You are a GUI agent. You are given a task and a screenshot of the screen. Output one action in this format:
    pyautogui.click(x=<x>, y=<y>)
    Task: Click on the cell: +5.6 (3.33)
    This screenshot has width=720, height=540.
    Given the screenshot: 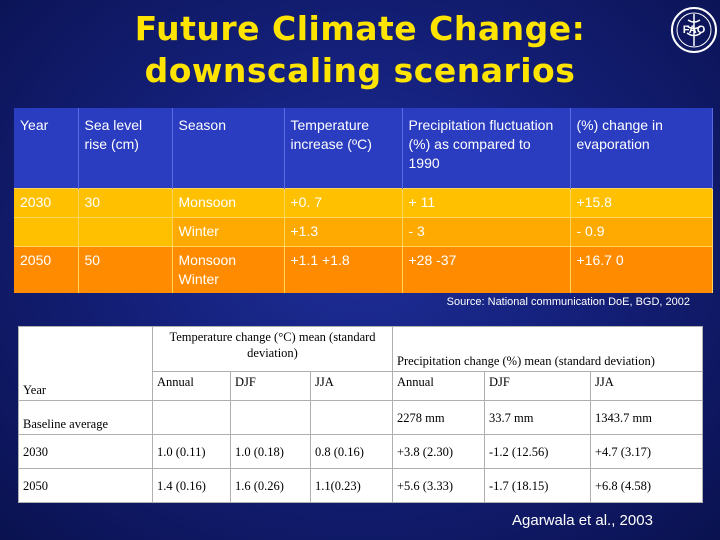 What is the action you would take?
    pyautogui.click(x=438, y=485)
    